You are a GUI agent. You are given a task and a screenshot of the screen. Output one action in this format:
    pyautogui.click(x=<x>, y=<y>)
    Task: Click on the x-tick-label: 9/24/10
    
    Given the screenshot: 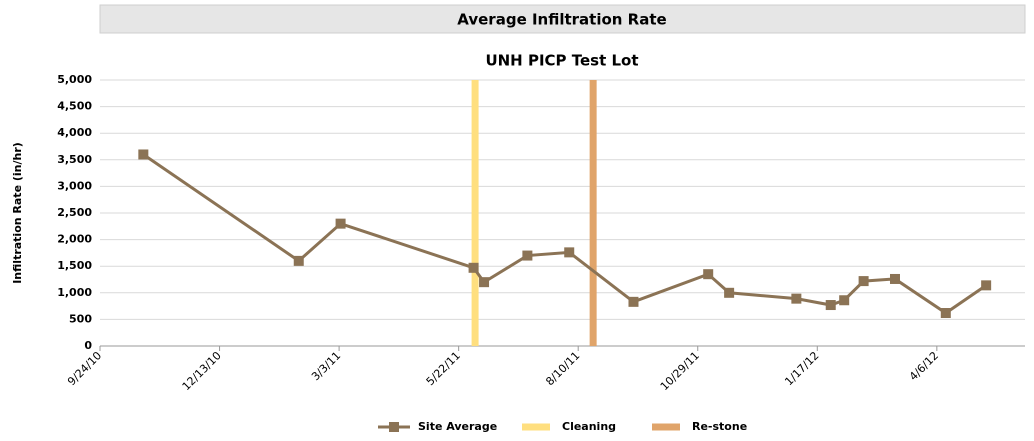 What is the action you would take?
    pyautogui.click(x=84, y=368)
    